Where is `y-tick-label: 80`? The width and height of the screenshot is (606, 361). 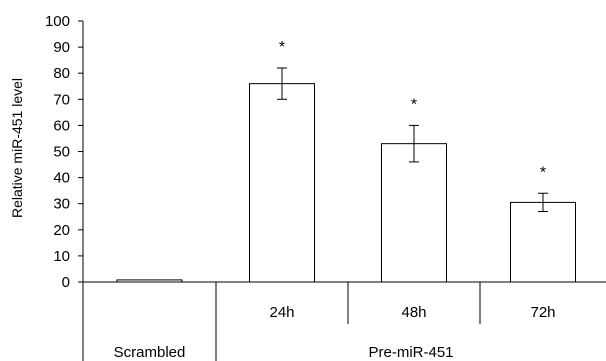
y-tick-label: 80 is located at coordinates (61, 73).